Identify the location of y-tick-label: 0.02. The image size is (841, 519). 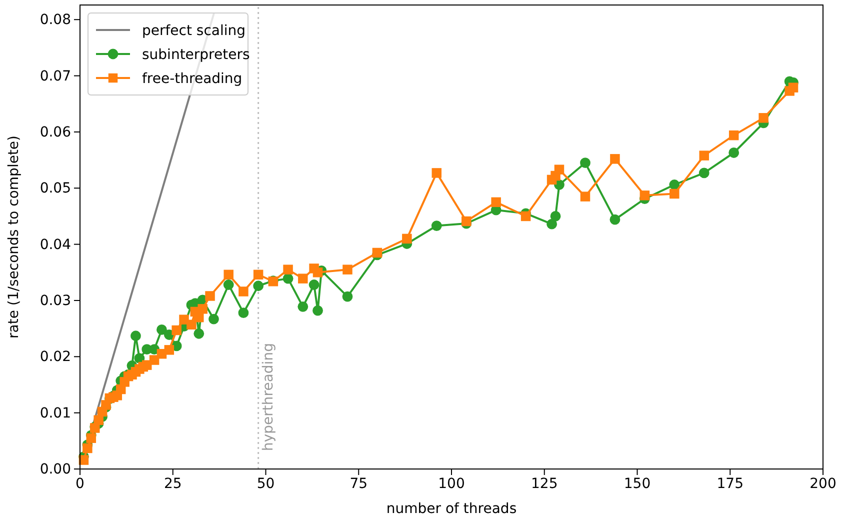
(55, 357).